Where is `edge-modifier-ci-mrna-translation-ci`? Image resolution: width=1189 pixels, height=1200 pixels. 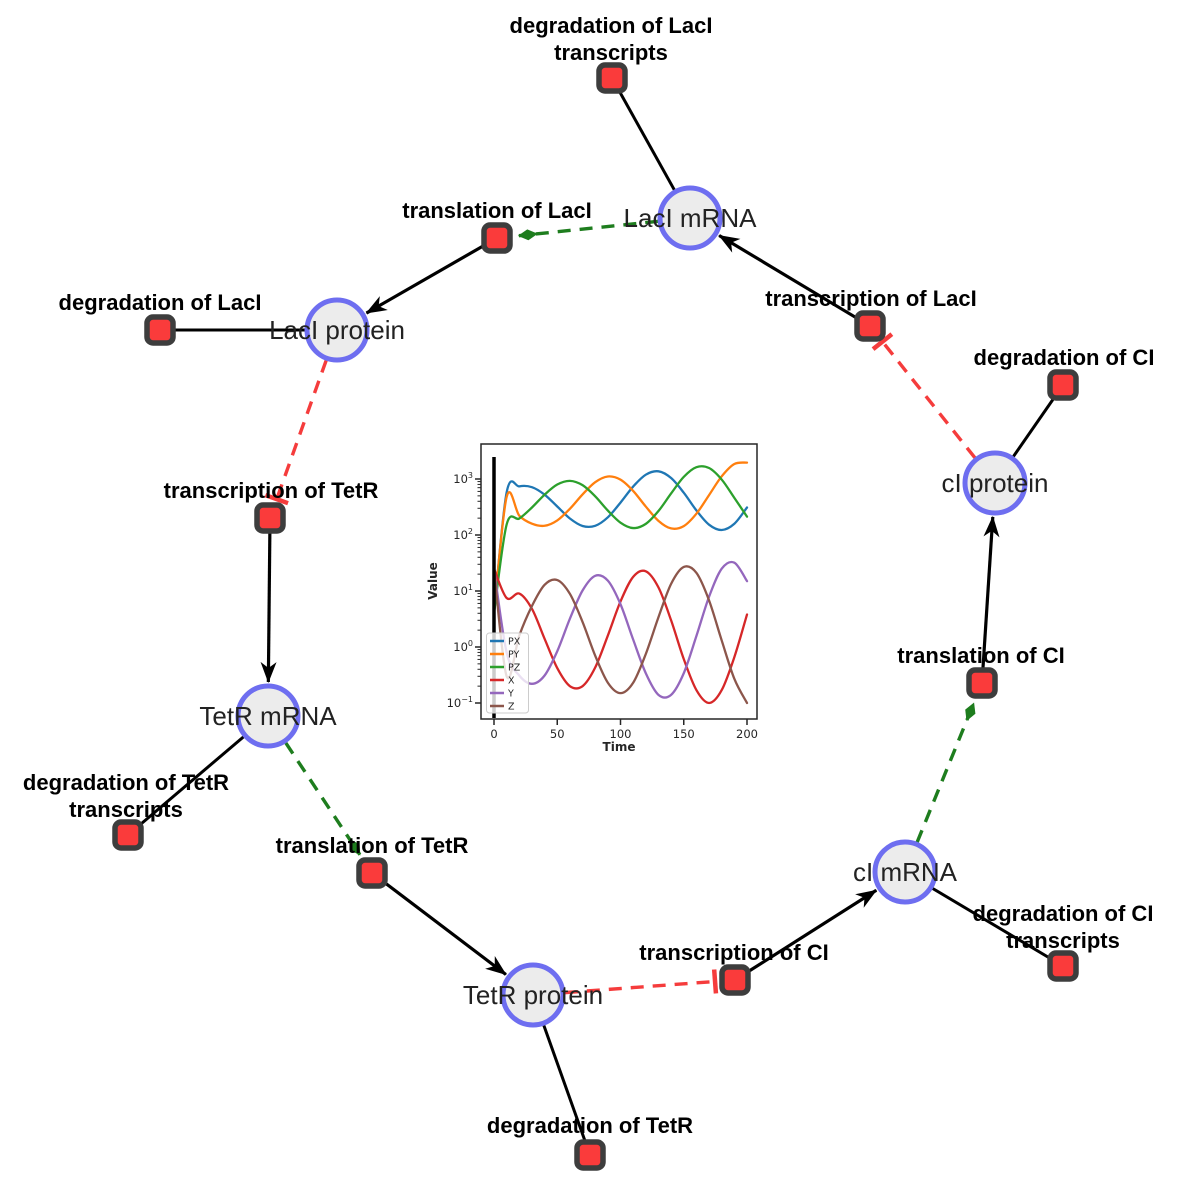
edge-modifier-ci-mrna-translation-ci is located at coordinates (945, 773).